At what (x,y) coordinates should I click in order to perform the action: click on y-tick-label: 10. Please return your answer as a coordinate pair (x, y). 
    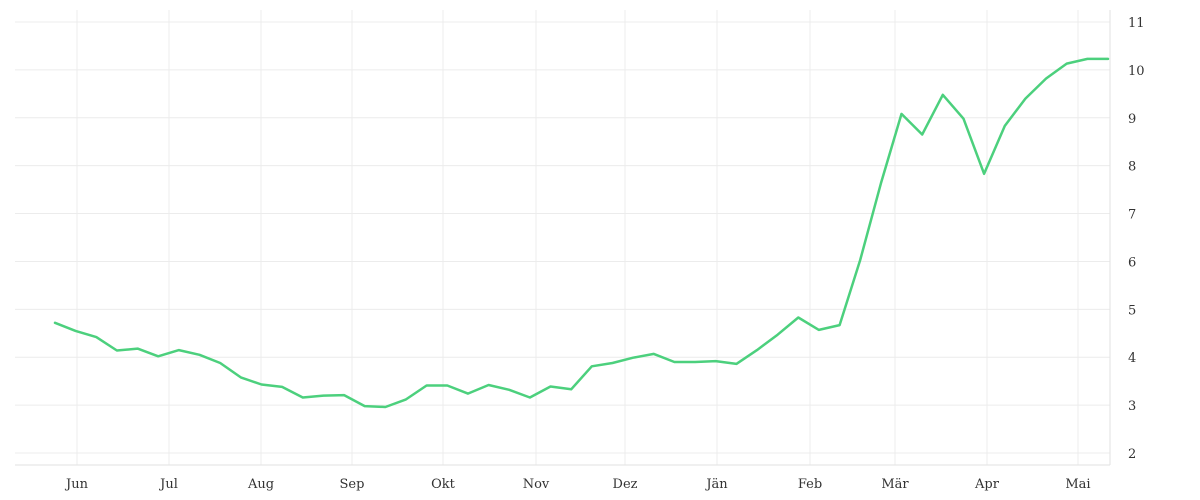
    Looking at the image, I should click on (1136, 71).